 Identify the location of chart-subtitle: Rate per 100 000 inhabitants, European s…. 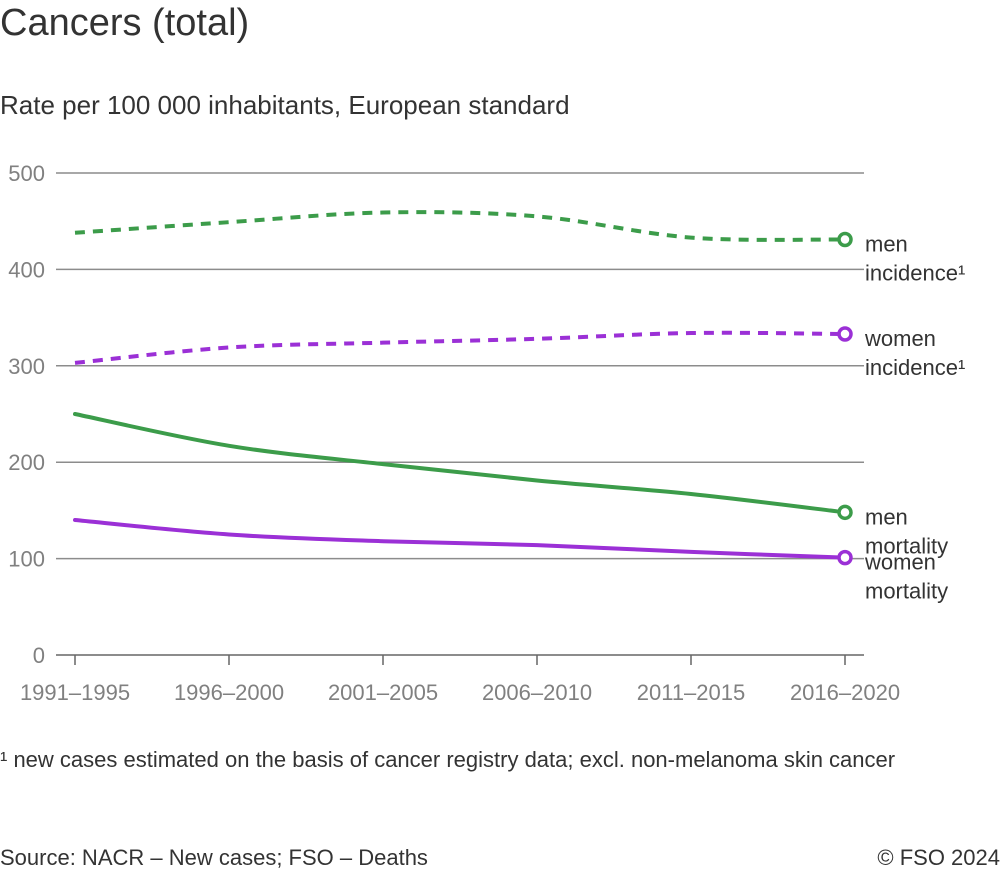
(285, 105).